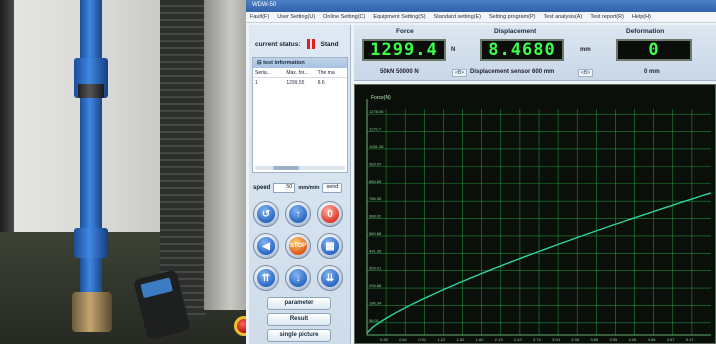 Image resolution: width=716 pixels, height=344 pixels. What do you see at coordinates (375, 216) in the screenshot?
I see `y-tick-label: 688.02` at bounding box center [375, 216].